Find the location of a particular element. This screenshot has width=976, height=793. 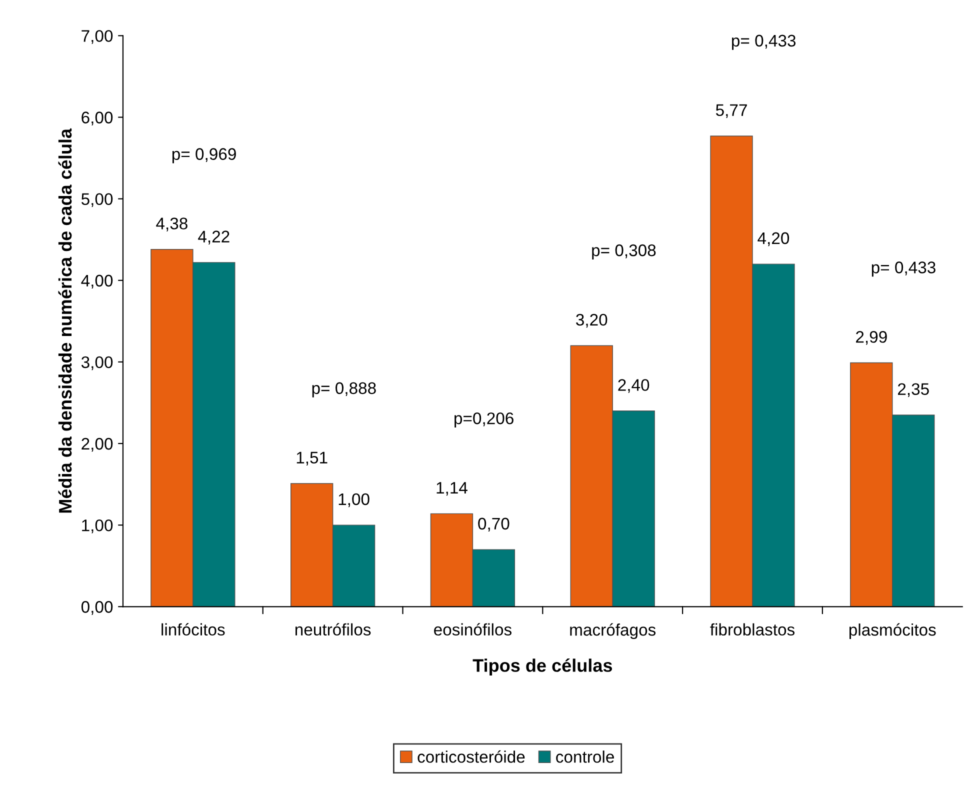

data-label: 2,35 is located at coordinates (913, 390).